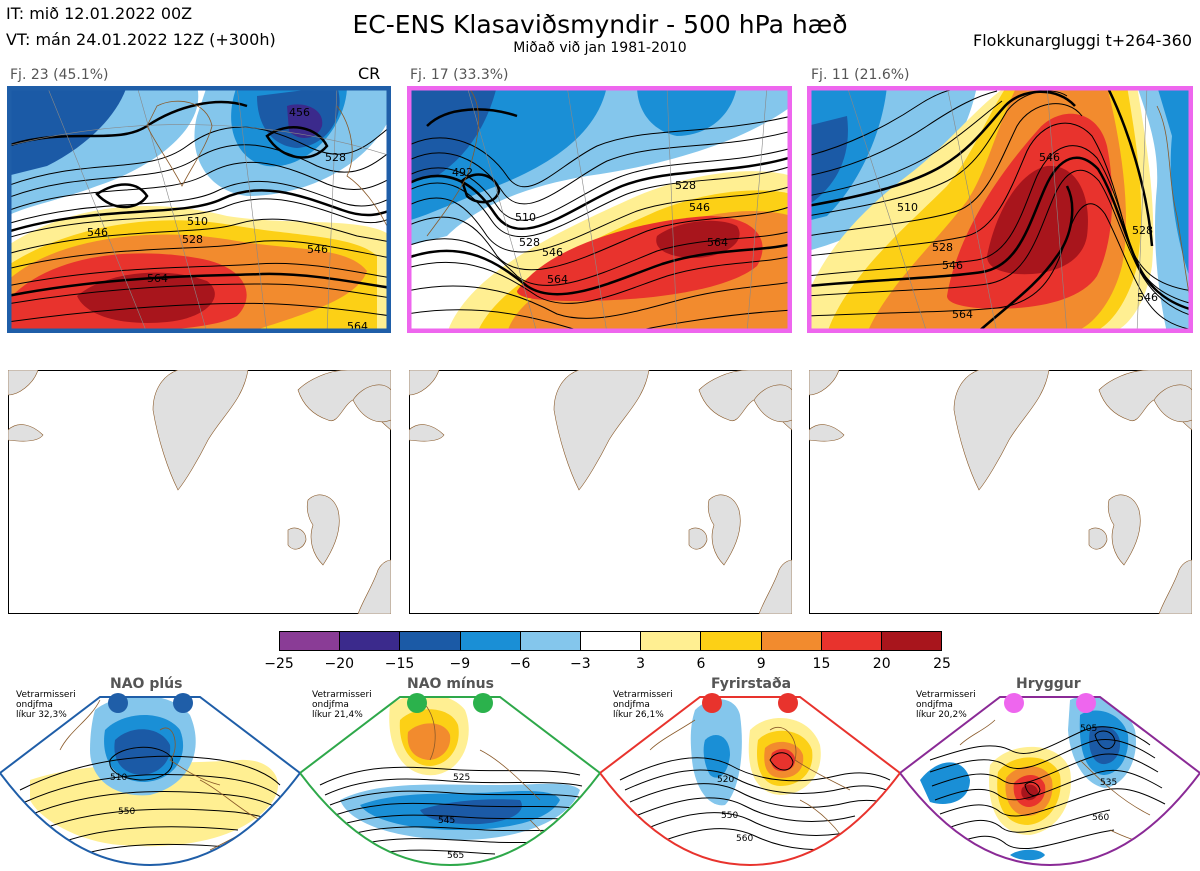 Image resolution: width=1200 pixels, height=871 pixels. What do you see at coordinates (962, 314) in the screenshot?
I see `cluster-3-contour-label: 564` at bounding box center [962, 314].